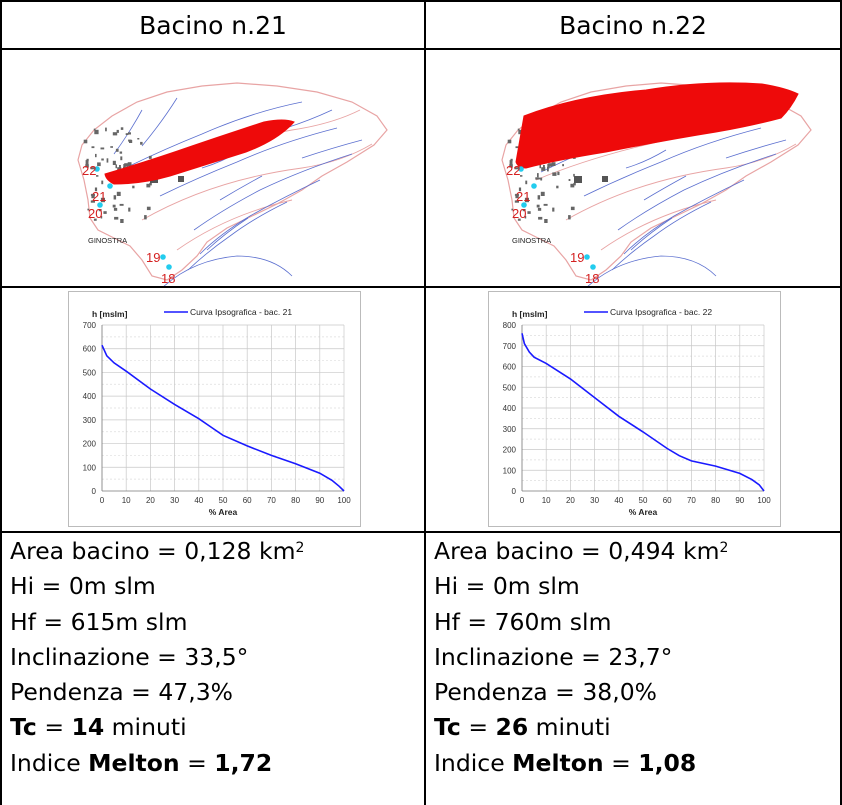 The width and height of the screenshot is (842, 805). I want to click on sub-basin-divide, so click(681, 182).